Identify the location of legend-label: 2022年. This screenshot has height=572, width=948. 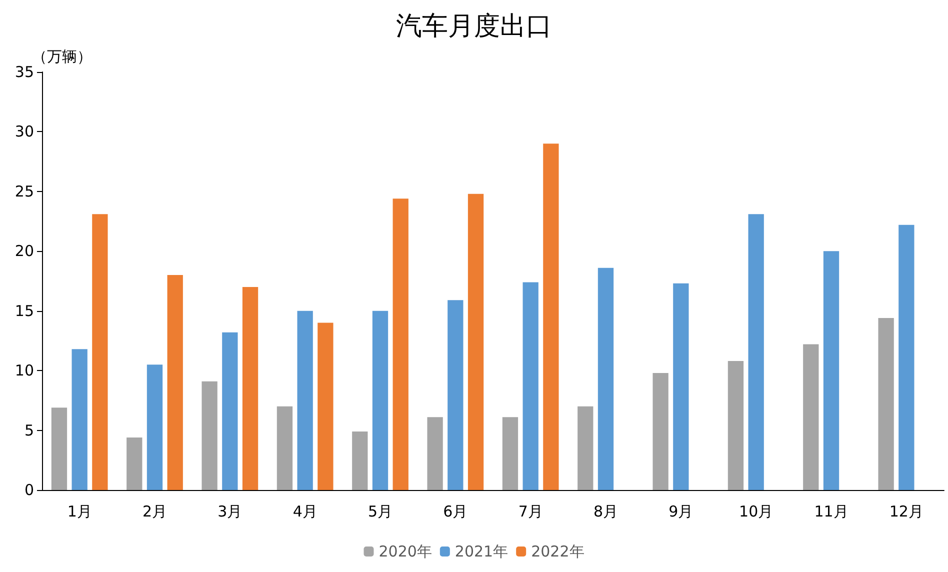
(557, 551).